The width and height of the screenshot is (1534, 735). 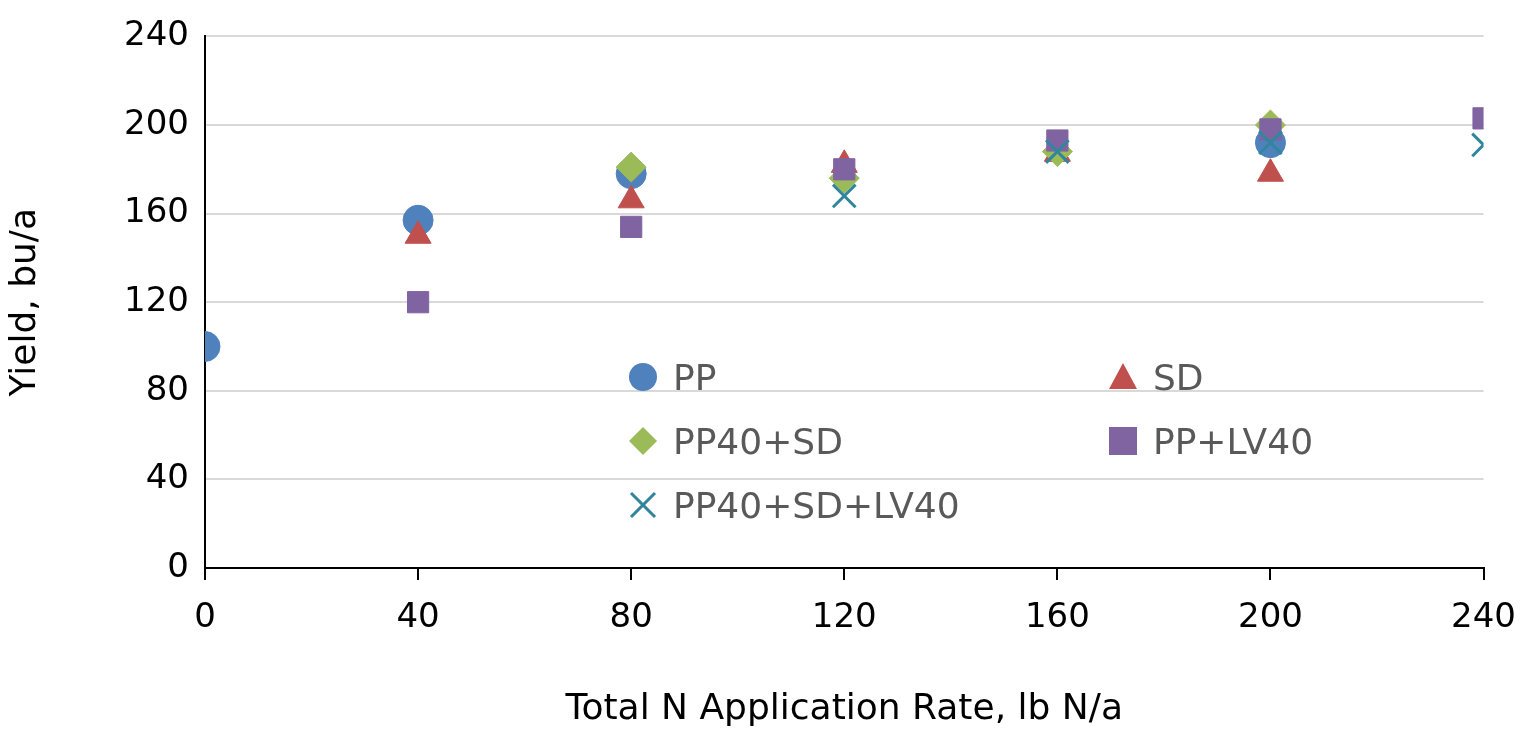 What do you see at coordinates (843, 706) in the screenshot?
I see `x-axis-title: Total N Application Rate, lb N/a` at bounding box center [843, 706].